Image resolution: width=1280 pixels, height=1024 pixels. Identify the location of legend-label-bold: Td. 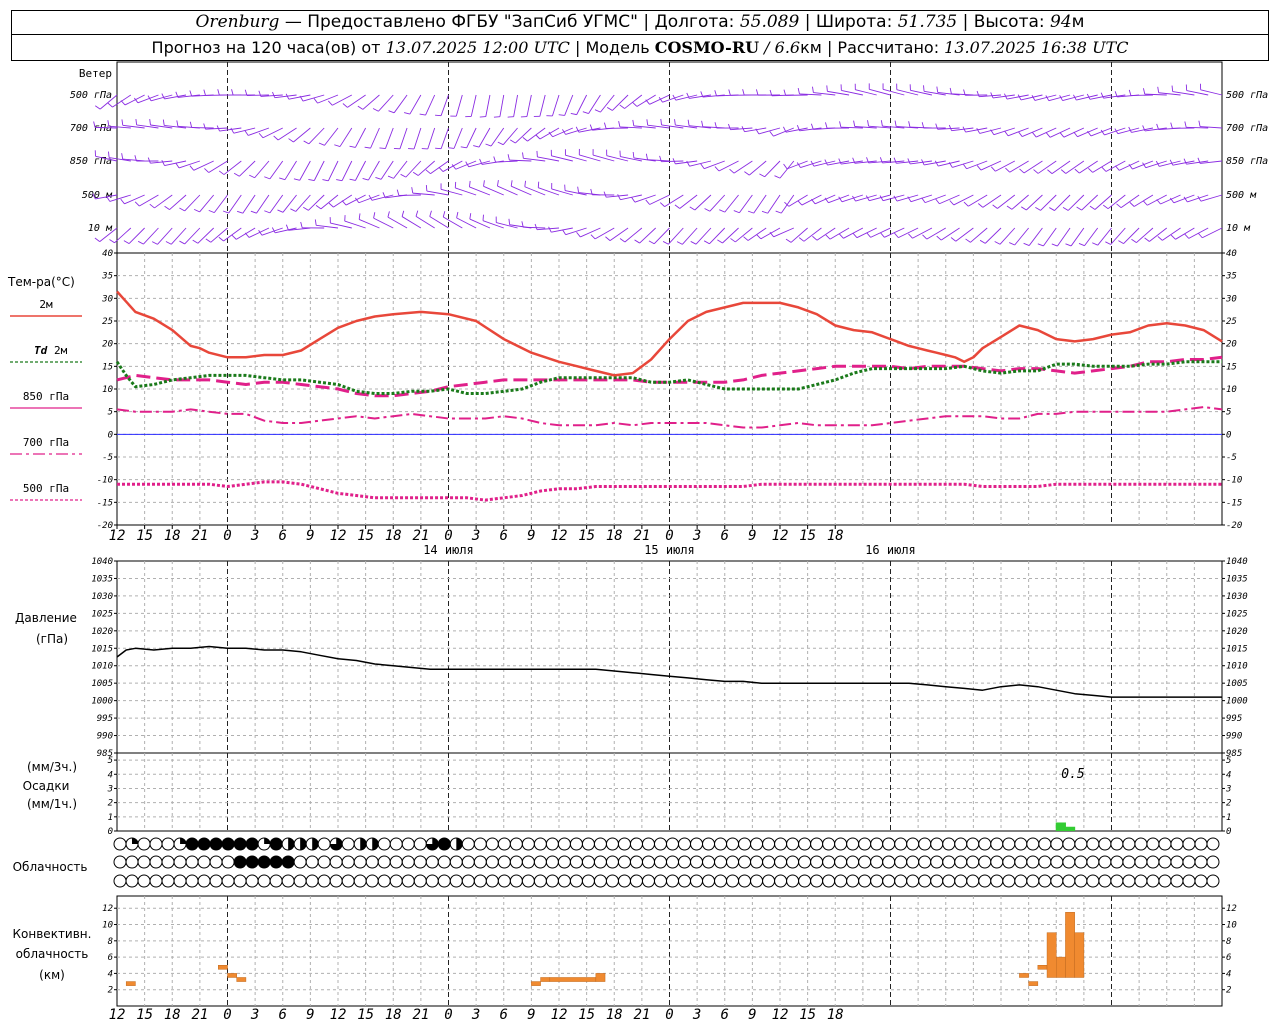
(41, 350).